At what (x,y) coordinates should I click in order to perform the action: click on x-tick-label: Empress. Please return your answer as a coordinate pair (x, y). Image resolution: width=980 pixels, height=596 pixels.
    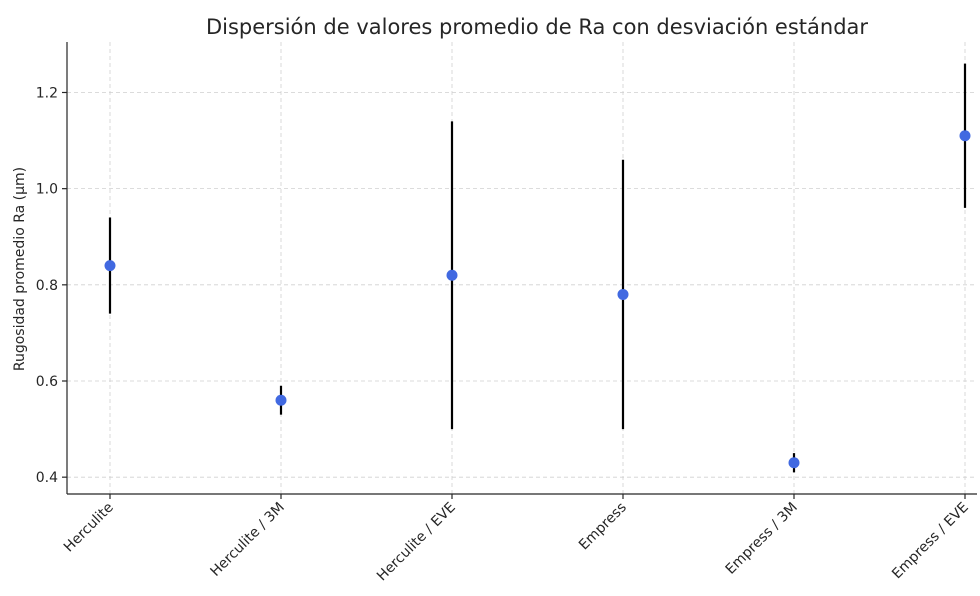
    Looking at the image, I should click on (603, 527).